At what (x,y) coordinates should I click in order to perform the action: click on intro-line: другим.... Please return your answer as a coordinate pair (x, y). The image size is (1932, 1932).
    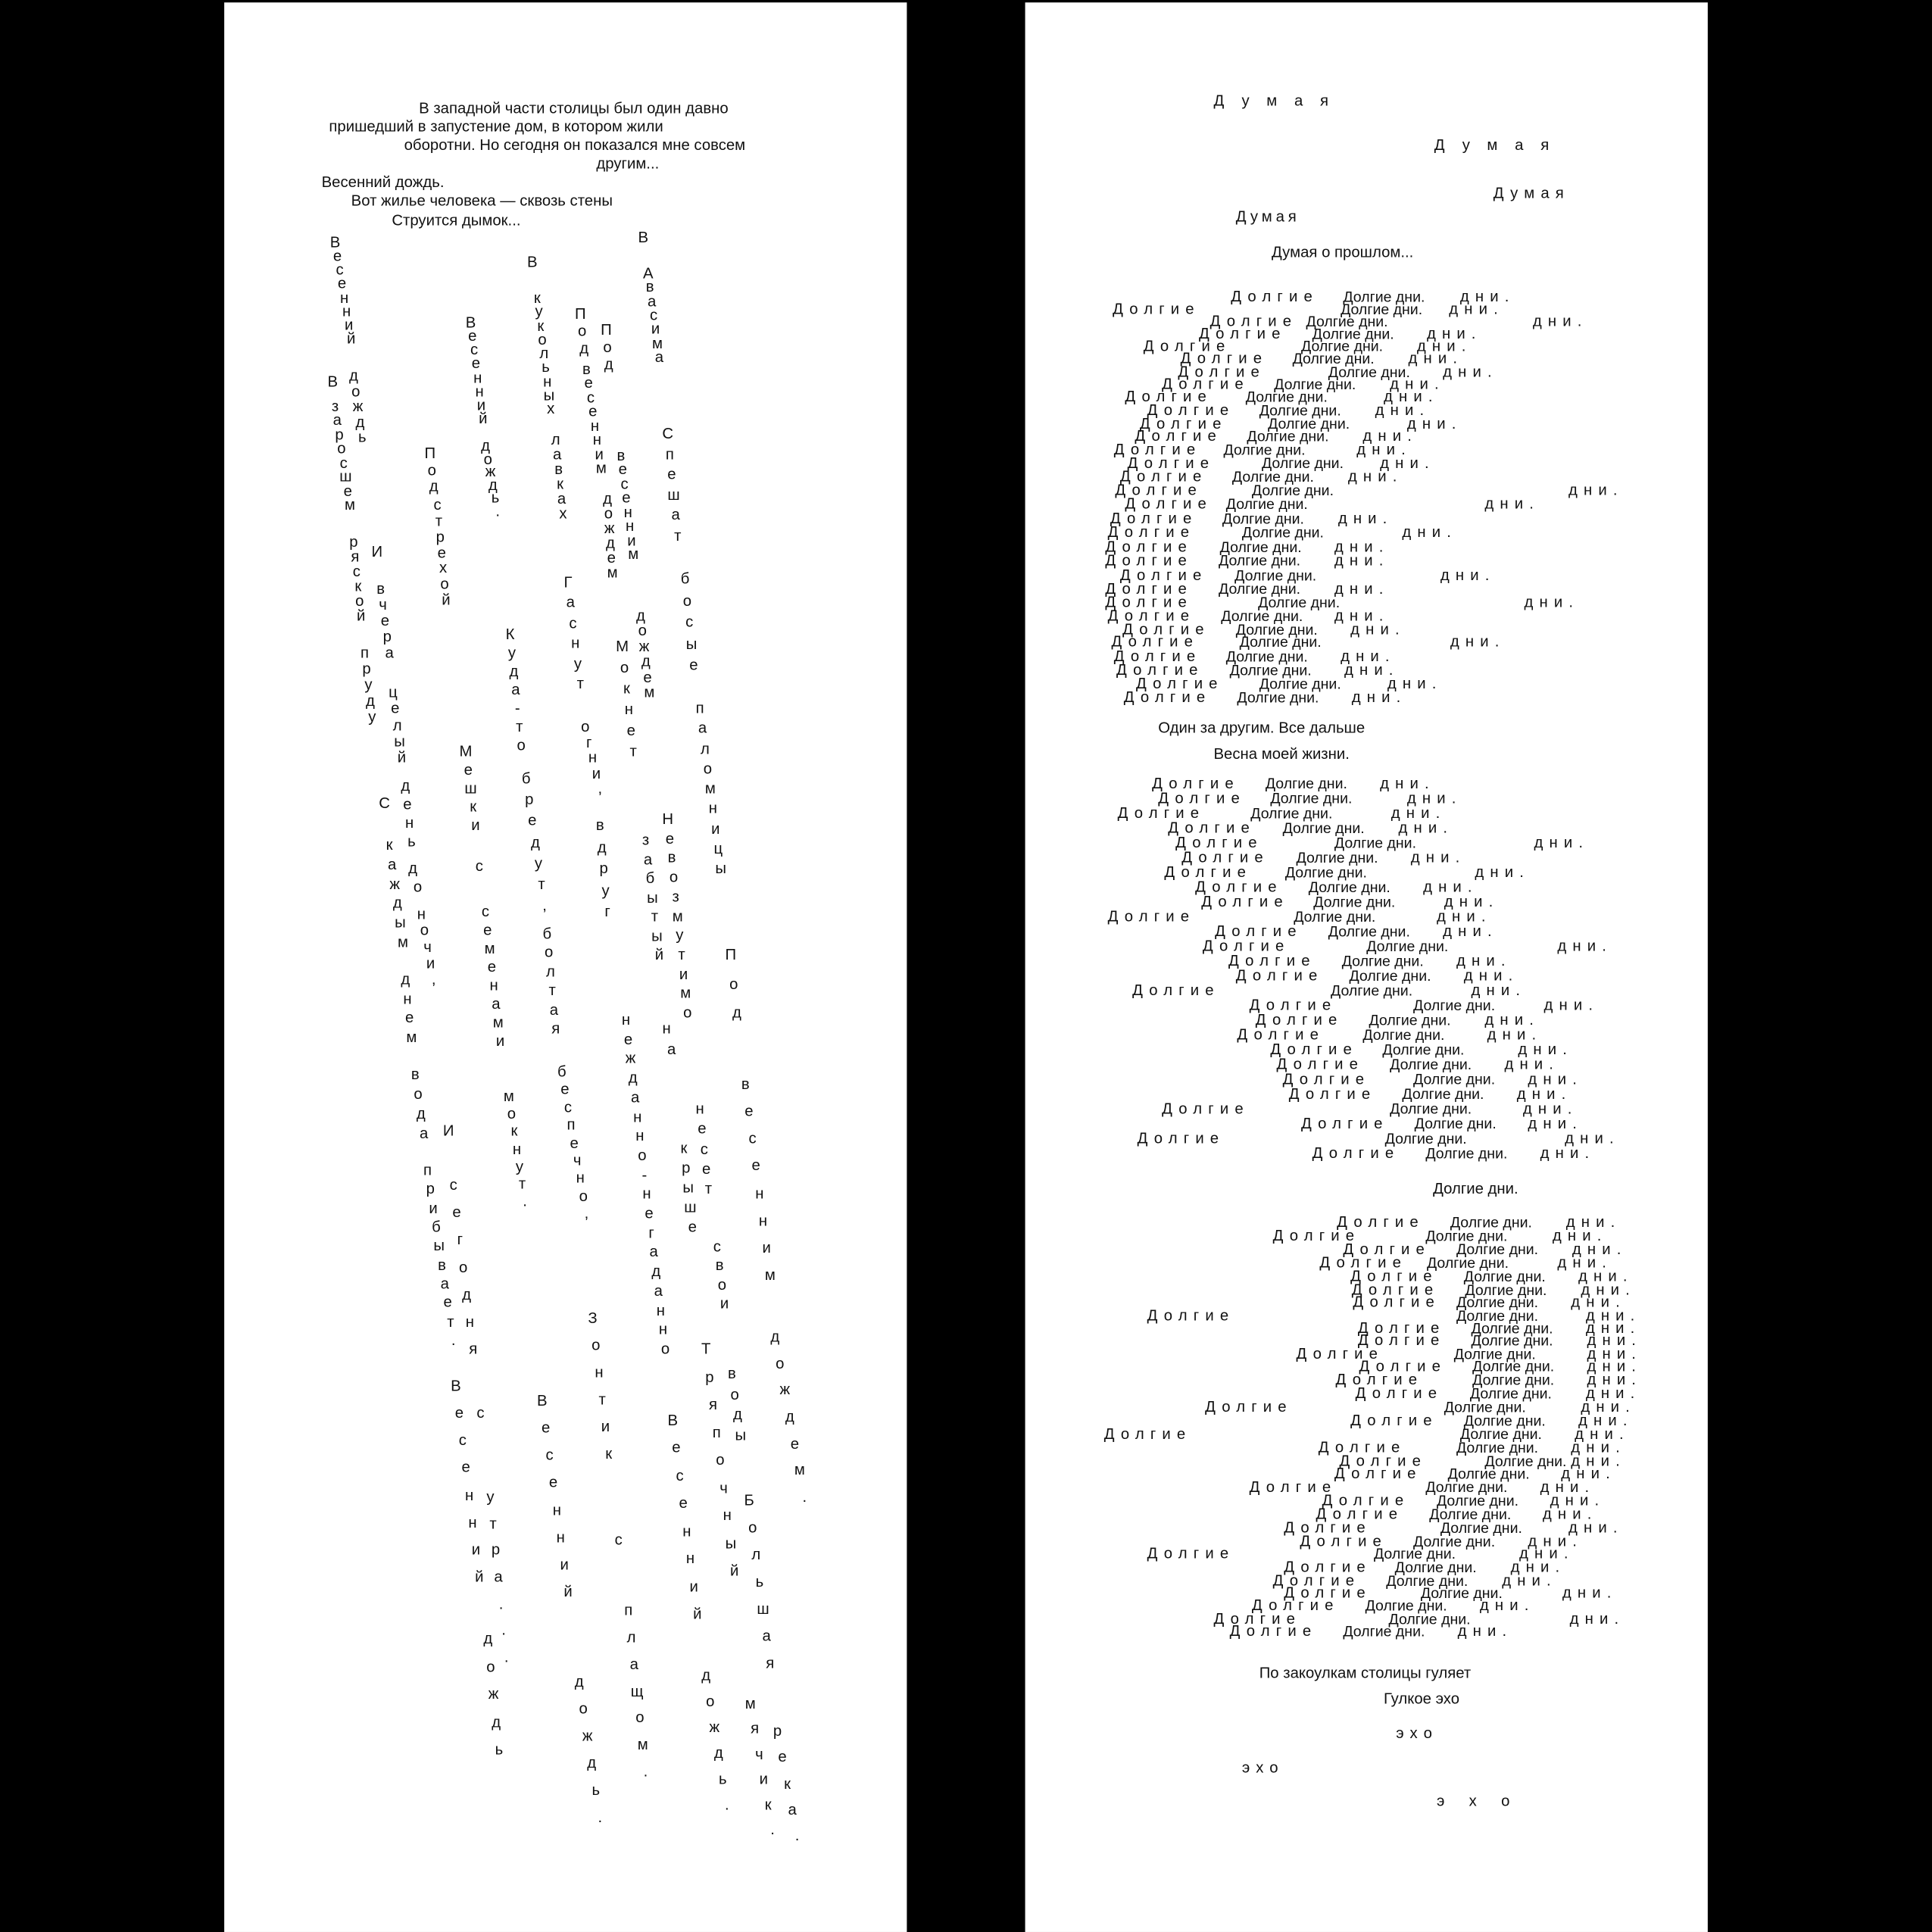
    Looking at the image, I should click on (628, 163).